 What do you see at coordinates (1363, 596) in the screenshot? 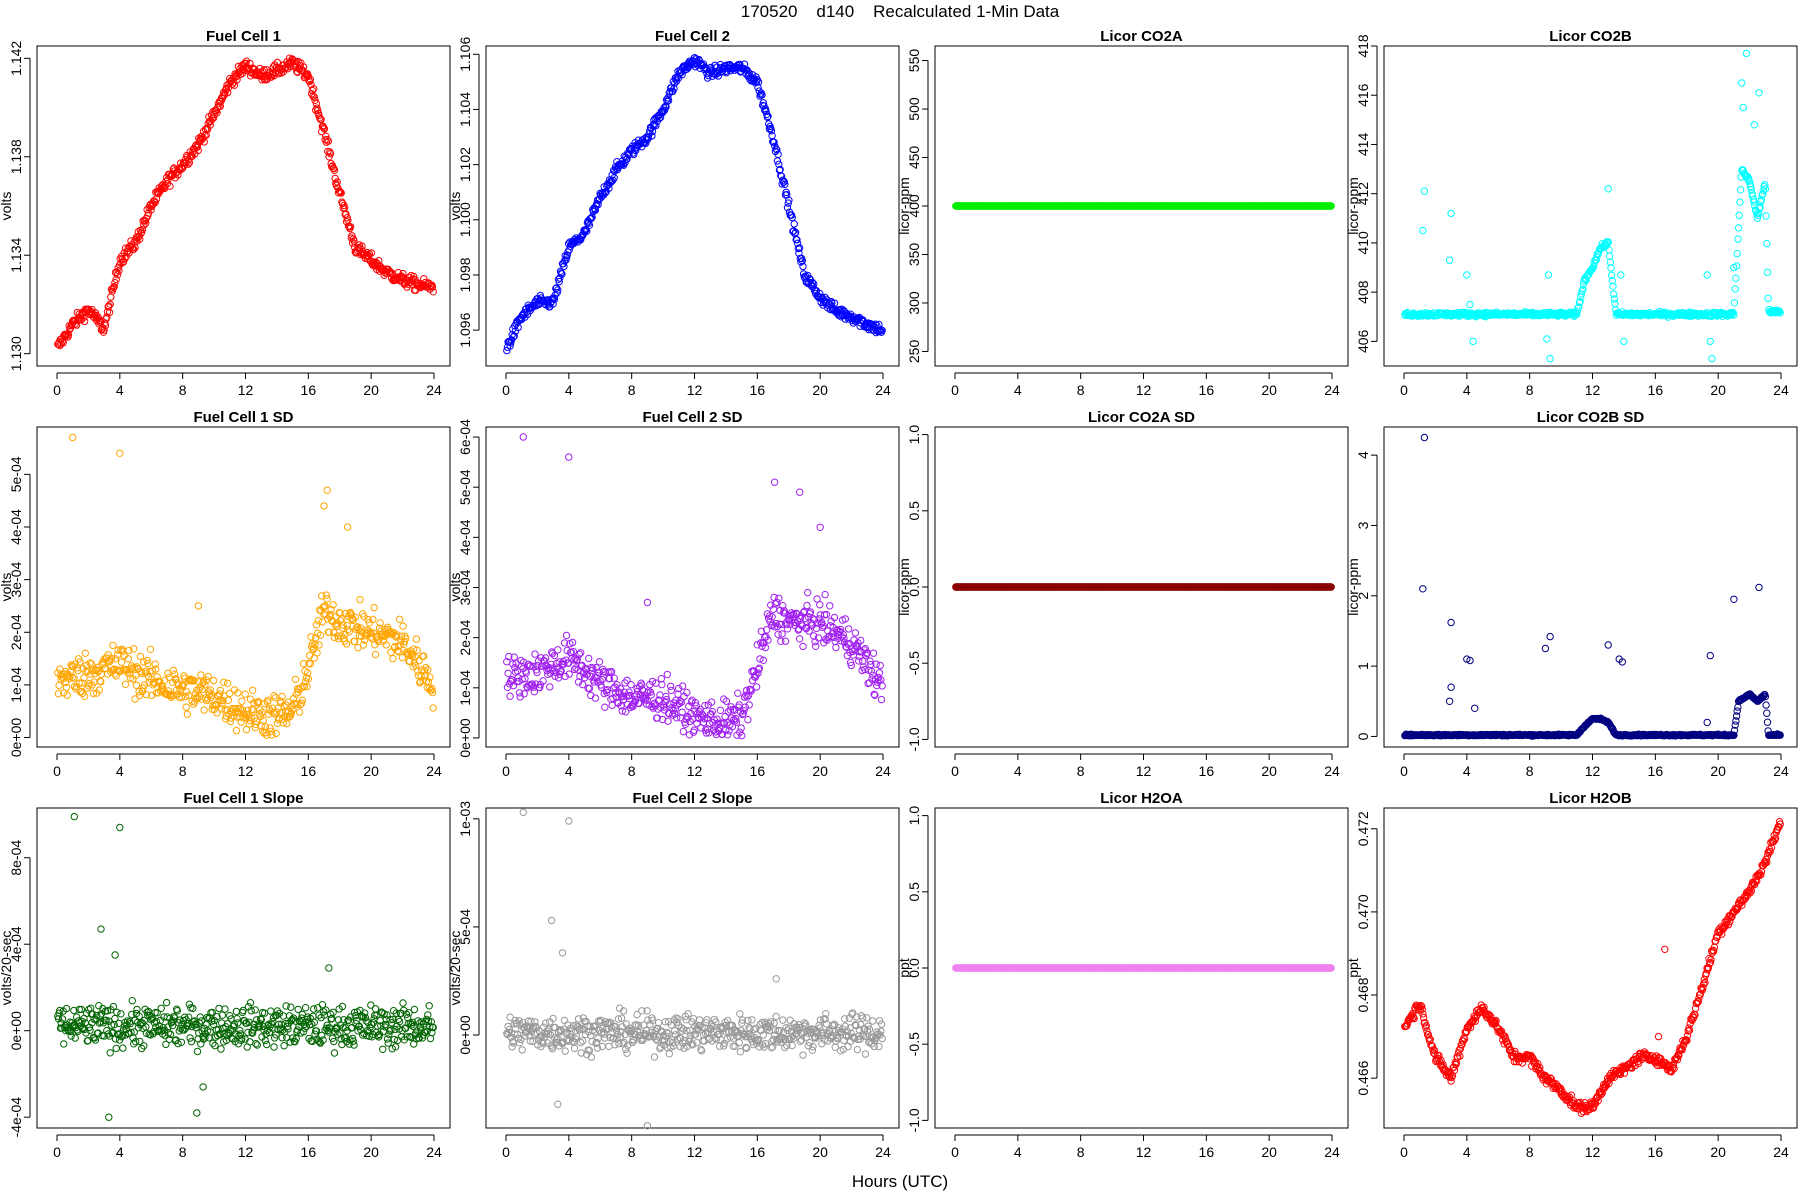
I see `y-tick-label: 2` at bounding box center [1363, 596].